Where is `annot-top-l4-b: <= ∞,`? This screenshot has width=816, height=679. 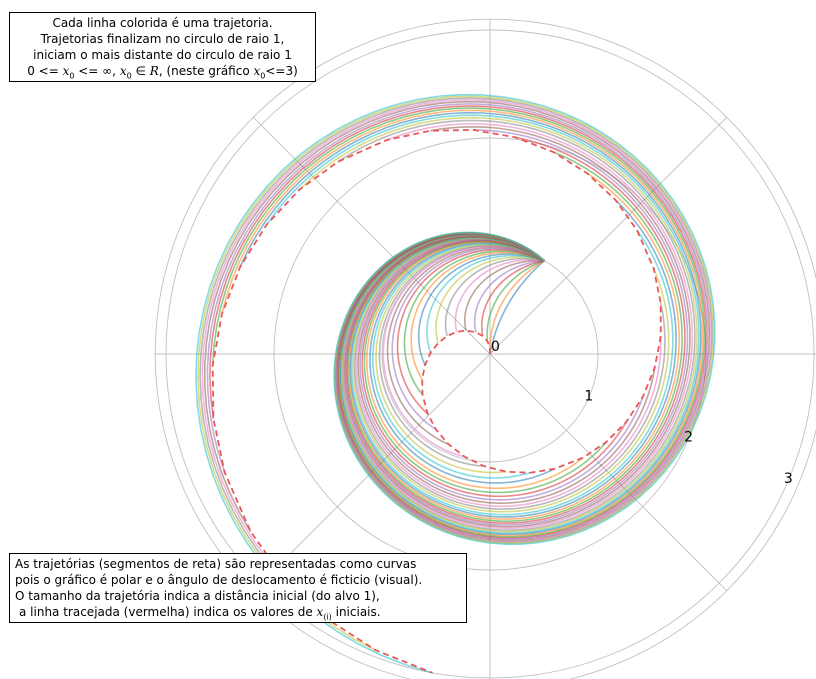 annot-top-l4-b: <= ∞, is located at coordinates (97, 71).